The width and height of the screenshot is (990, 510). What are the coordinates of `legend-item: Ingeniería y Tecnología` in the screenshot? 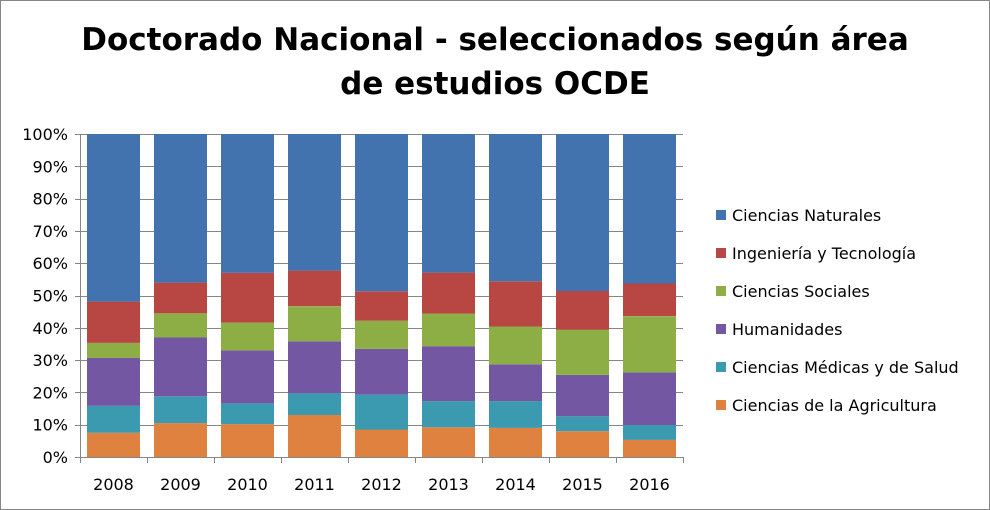 It's located at (816, 253).